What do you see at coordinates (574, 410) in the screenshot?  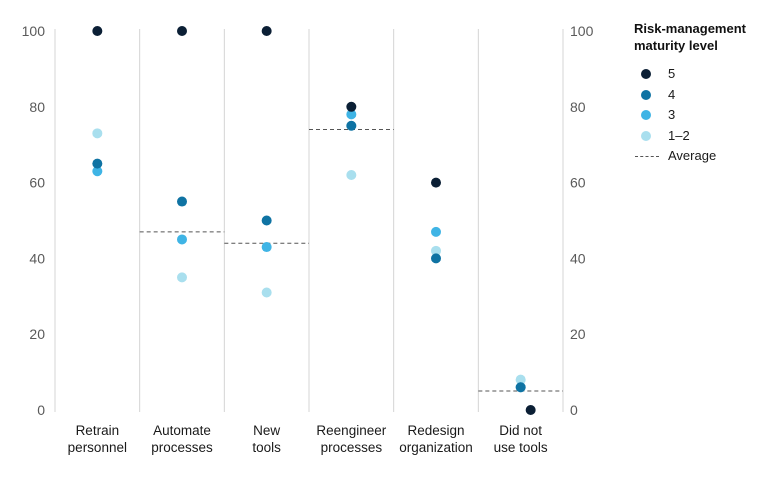 I see `y-tick-label-right: 0` at bounding box center [574, 410].